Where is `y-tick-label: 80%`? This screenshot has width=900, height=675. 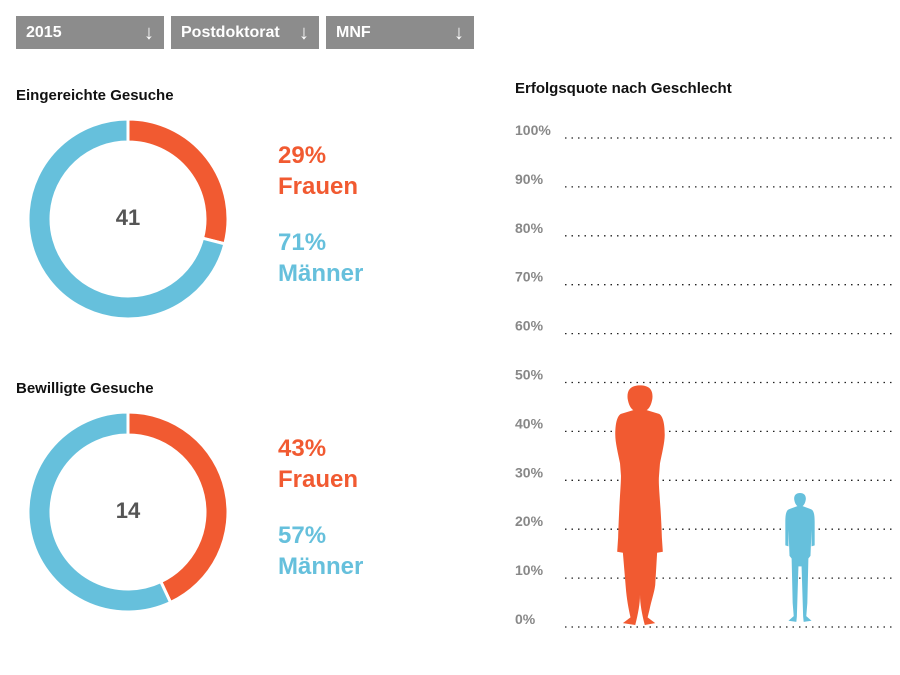
y-tick-label: 80% is located at coordinates (529, 228).